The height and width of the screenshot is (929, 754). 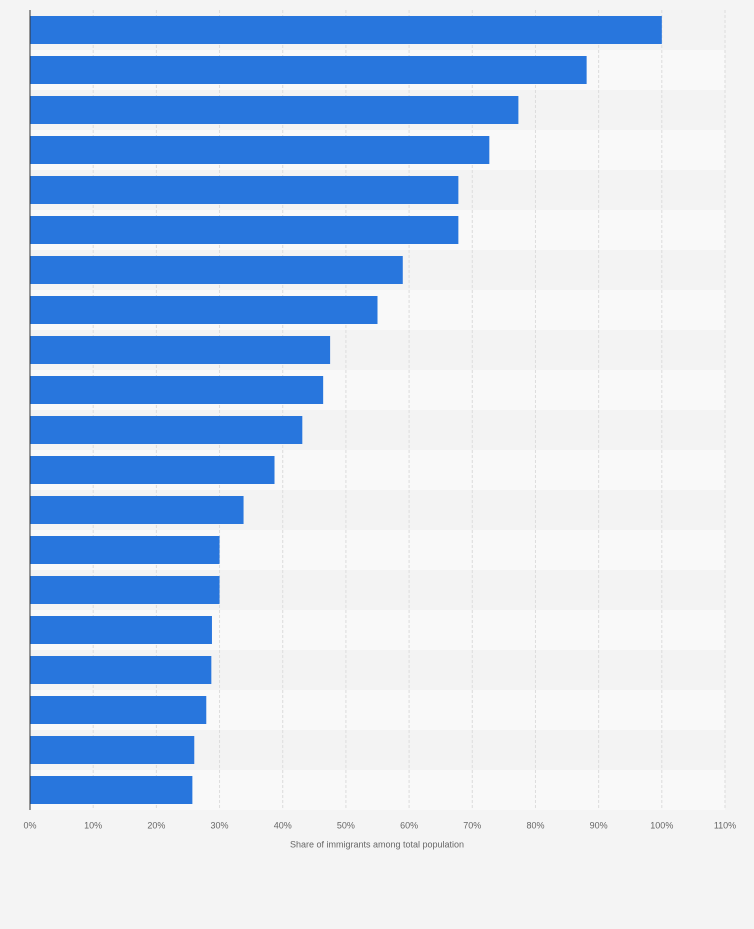 What do you see at coordinates (220, 825) in the screenshot?
I see `x-tick-label: 30%` at bounding box center [220, 825].